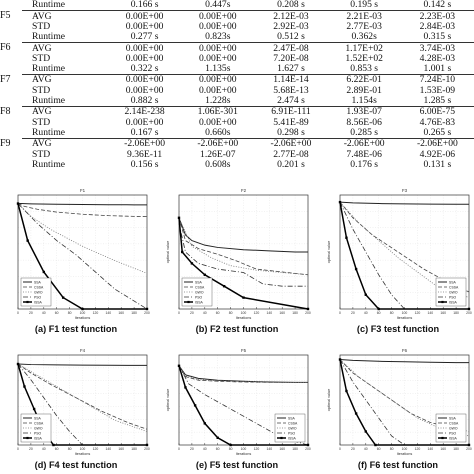 This screenshot has width=474, height=474. I want to click on x-tick-label: 0, so click(179, 449).